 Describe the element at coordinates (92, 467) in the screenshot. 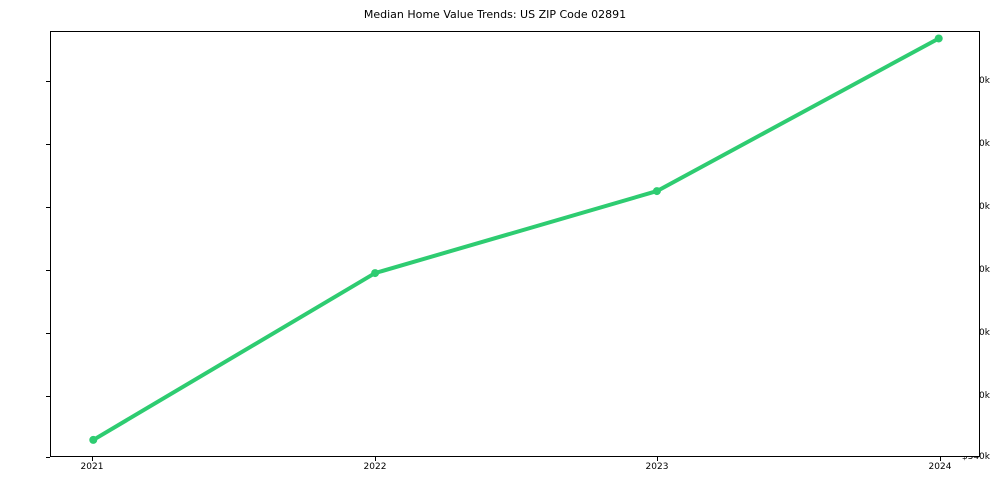

I see `x-tick-label: 2021` at that location.